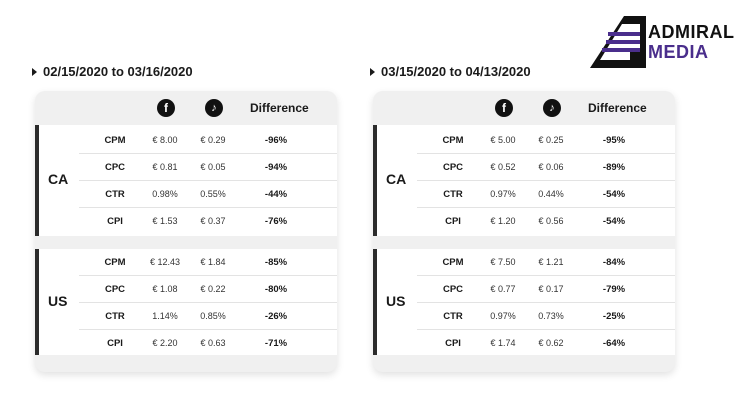 Image resolution: width=750 pixels, height=409 pixels. What do you see at coordinates (551, 194) in the screenshot?
I see `tiktok-value-cell: 0.44%` at bounding box center [551, 194].